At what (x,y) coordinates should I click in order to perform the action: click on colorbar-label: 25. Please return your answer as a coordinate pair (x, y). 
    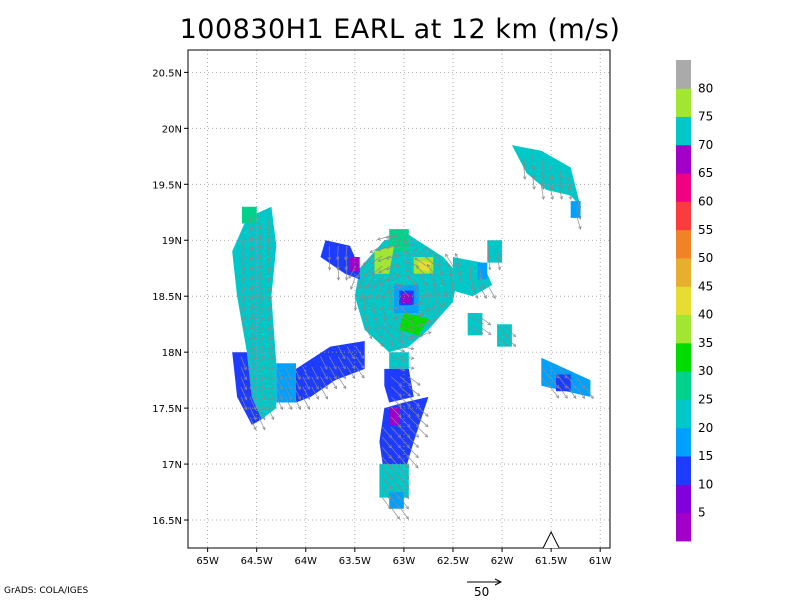
    Looking at the image, I should click on (705, 400).